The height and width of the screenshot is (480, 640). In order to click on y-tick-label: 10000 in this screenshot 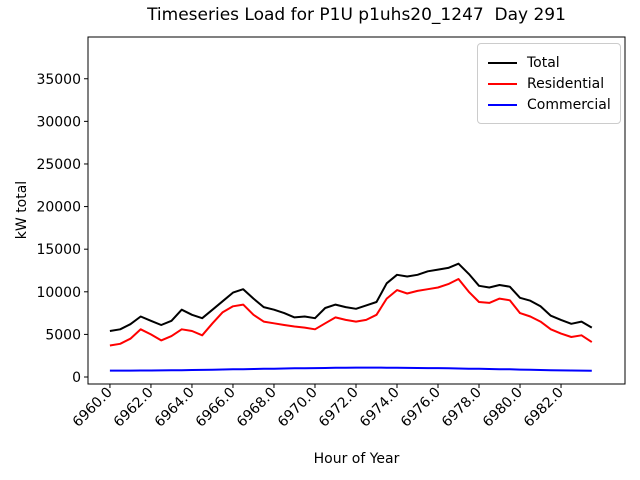, I will do `click(58, 293)`.